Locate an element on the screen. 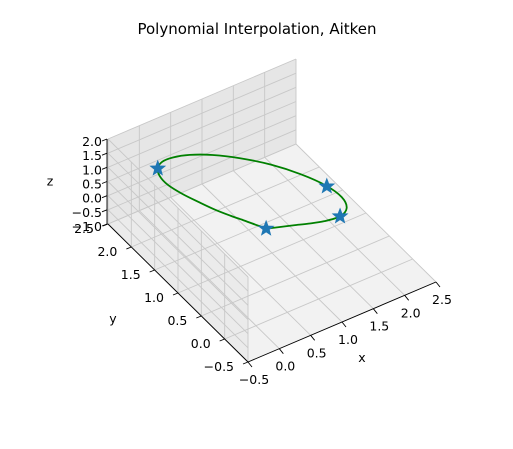 The height and width of the screenshot is (449, 513). y-tick-label: 2.5 is located at coordinates (84, 228).